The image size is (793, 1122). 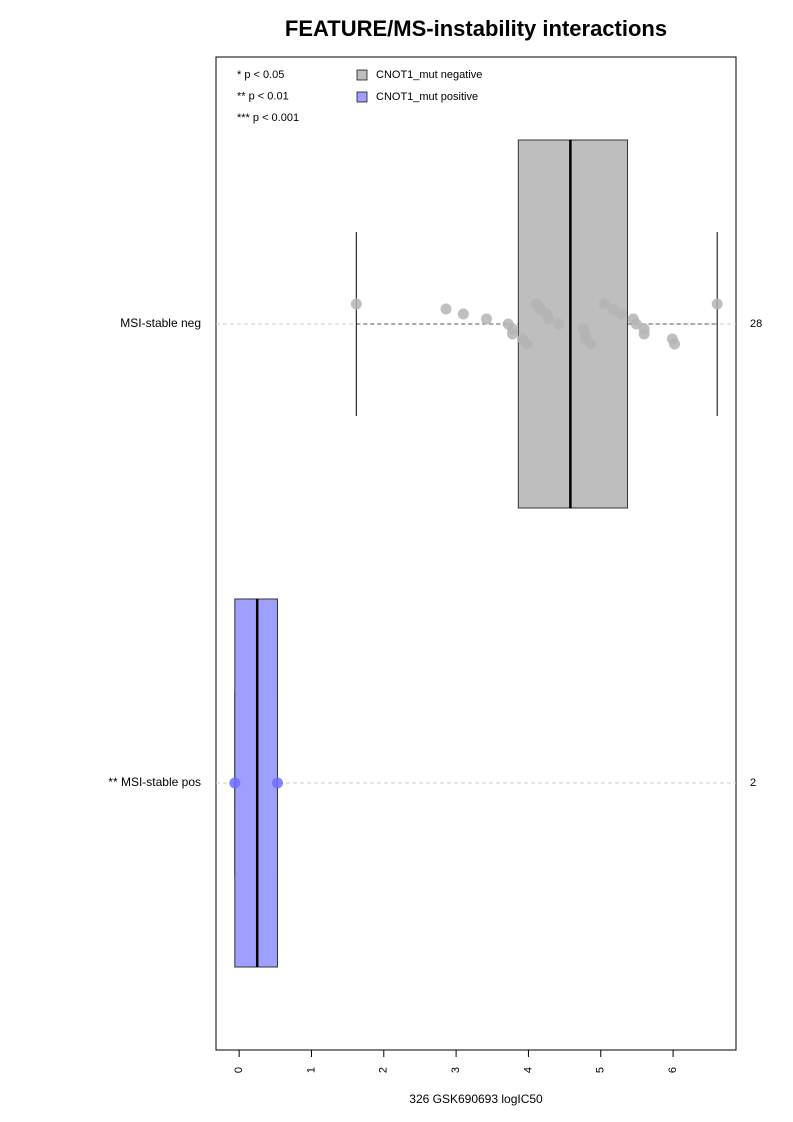 I want to click on x-tick-label: 4, so click(x=528, y=1070).